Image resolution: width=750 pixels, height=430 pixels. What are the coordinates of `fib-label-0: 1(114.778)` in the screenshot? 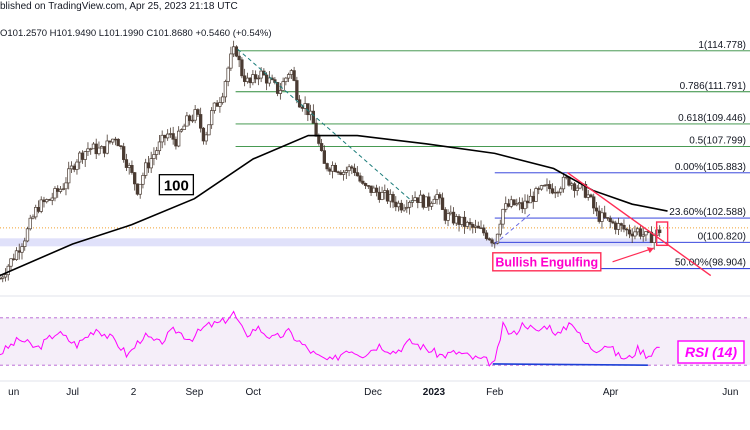 It's located at (722, 45).